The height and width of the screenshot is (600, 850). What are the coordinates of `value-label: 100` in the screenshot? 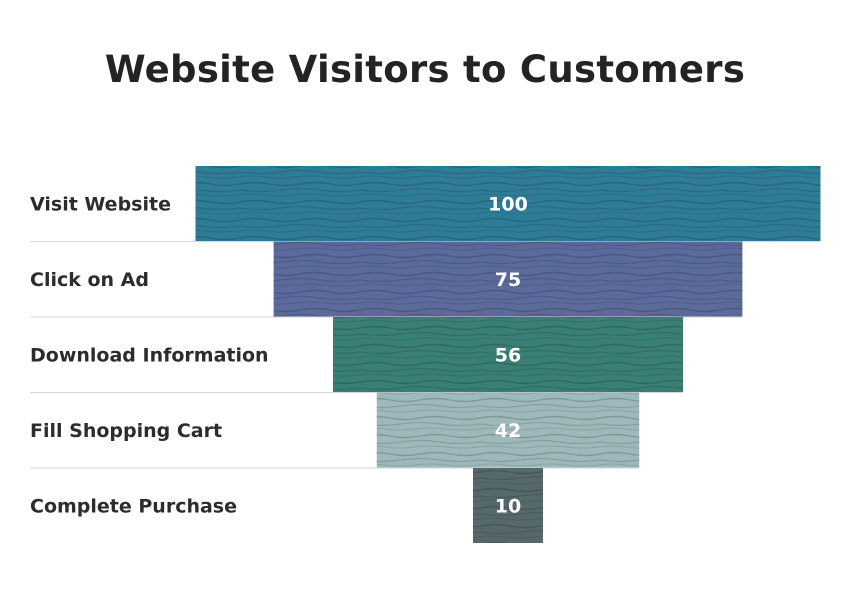 It's located at (508, 205).